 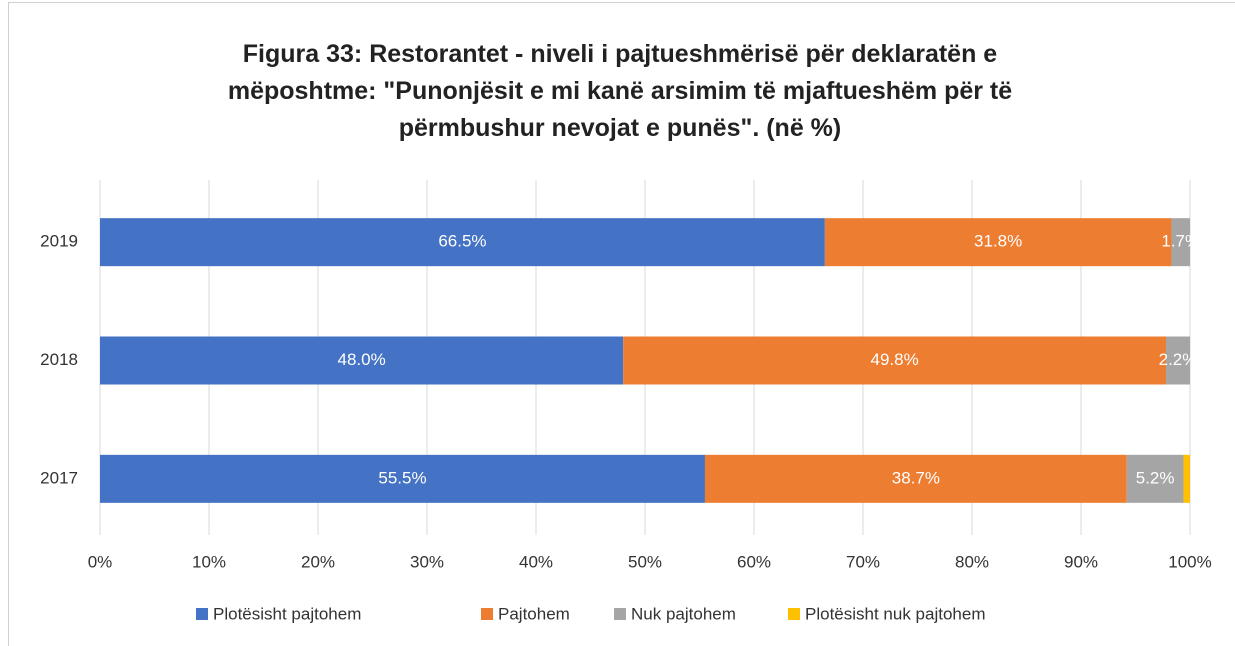 I want to click on data-label: 2.2%, so click(x=1178, y=359).